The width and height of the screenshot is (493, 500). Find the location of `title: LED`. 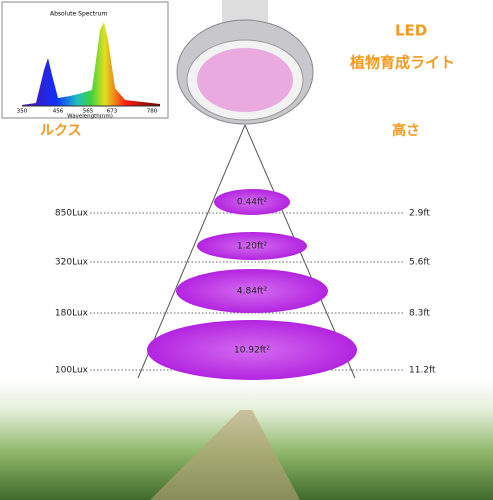

title: LED is located at coordinates (411, 31).